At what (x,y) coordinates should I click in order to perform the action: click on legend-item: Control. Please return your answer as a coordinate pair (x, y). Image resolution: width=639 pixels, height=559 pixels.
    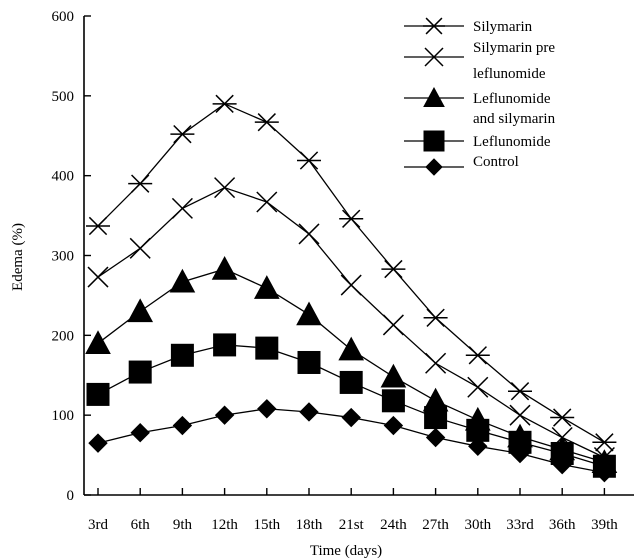
    Looking at the image, I should click on (461, 165).